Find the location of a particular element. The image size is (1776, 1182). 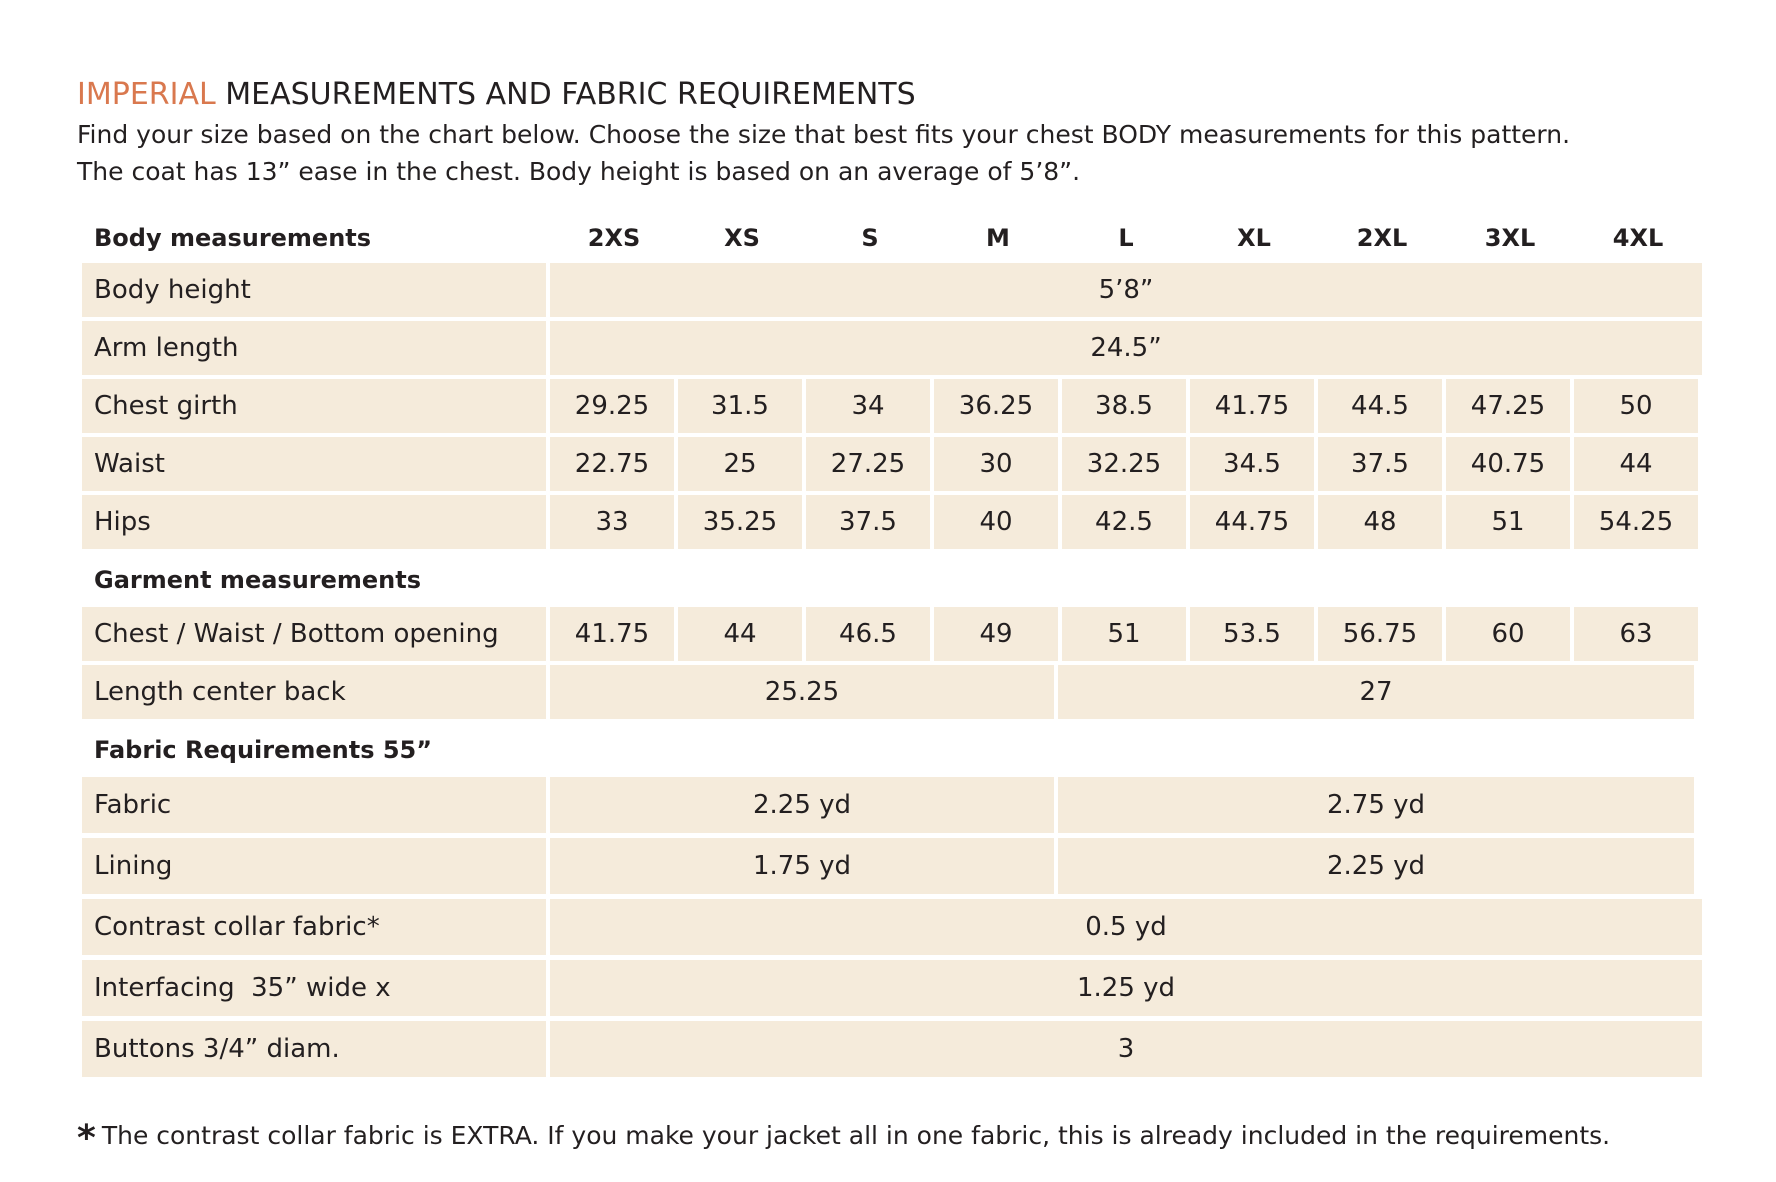

size-header: 2XS is located at coordinates (614, 238).